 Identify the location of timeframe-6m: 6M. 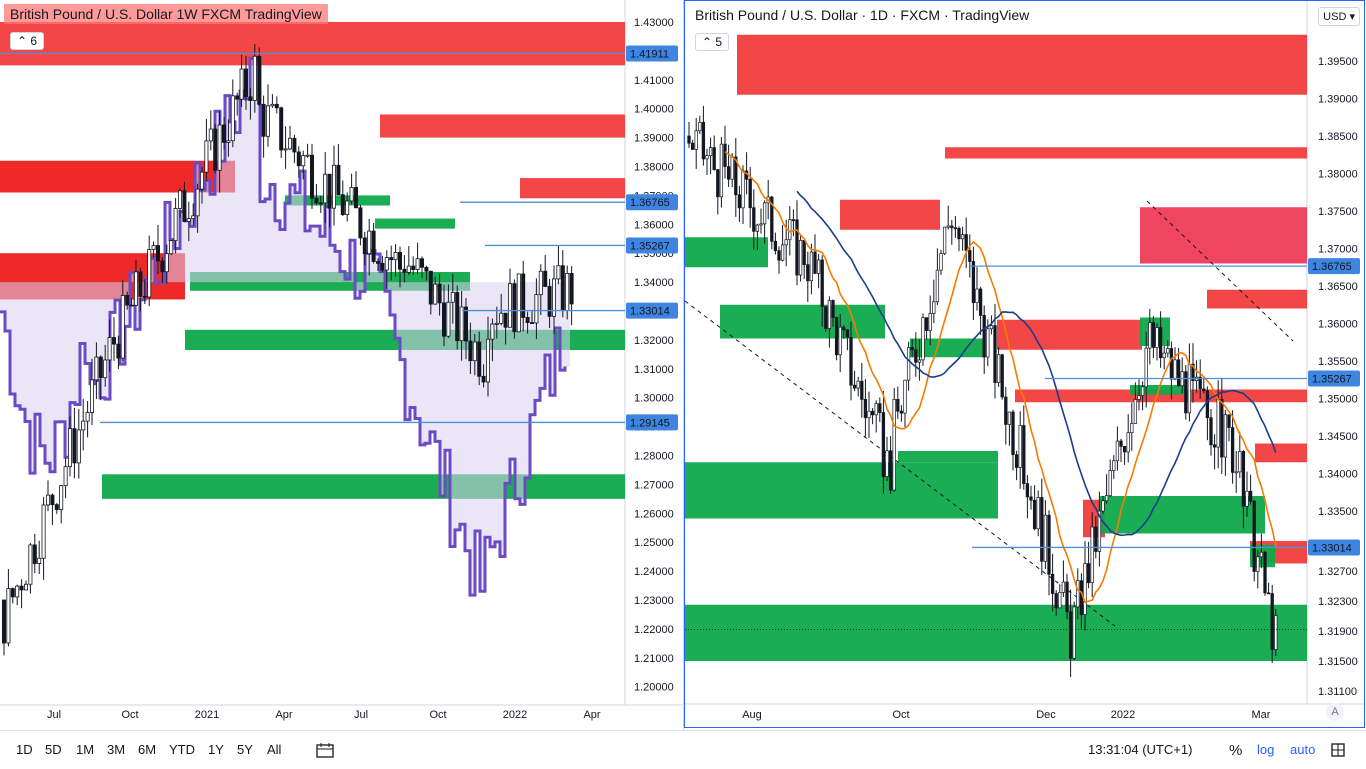
(147, 749).